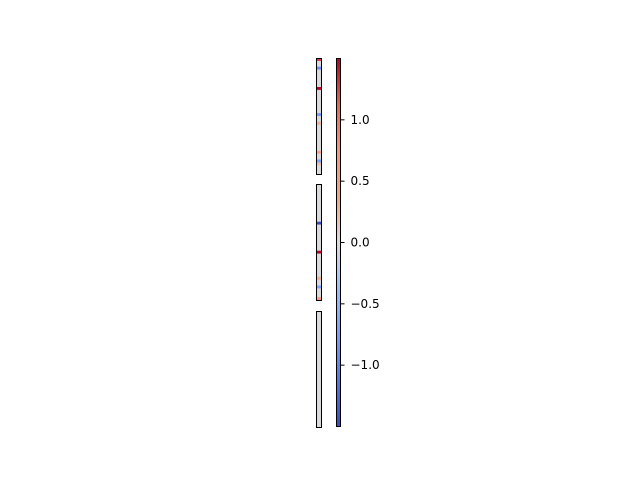 This screenshot has width=640, height=480. I want to click on colorbar-tick-label: 0.0, so click(360, 243).